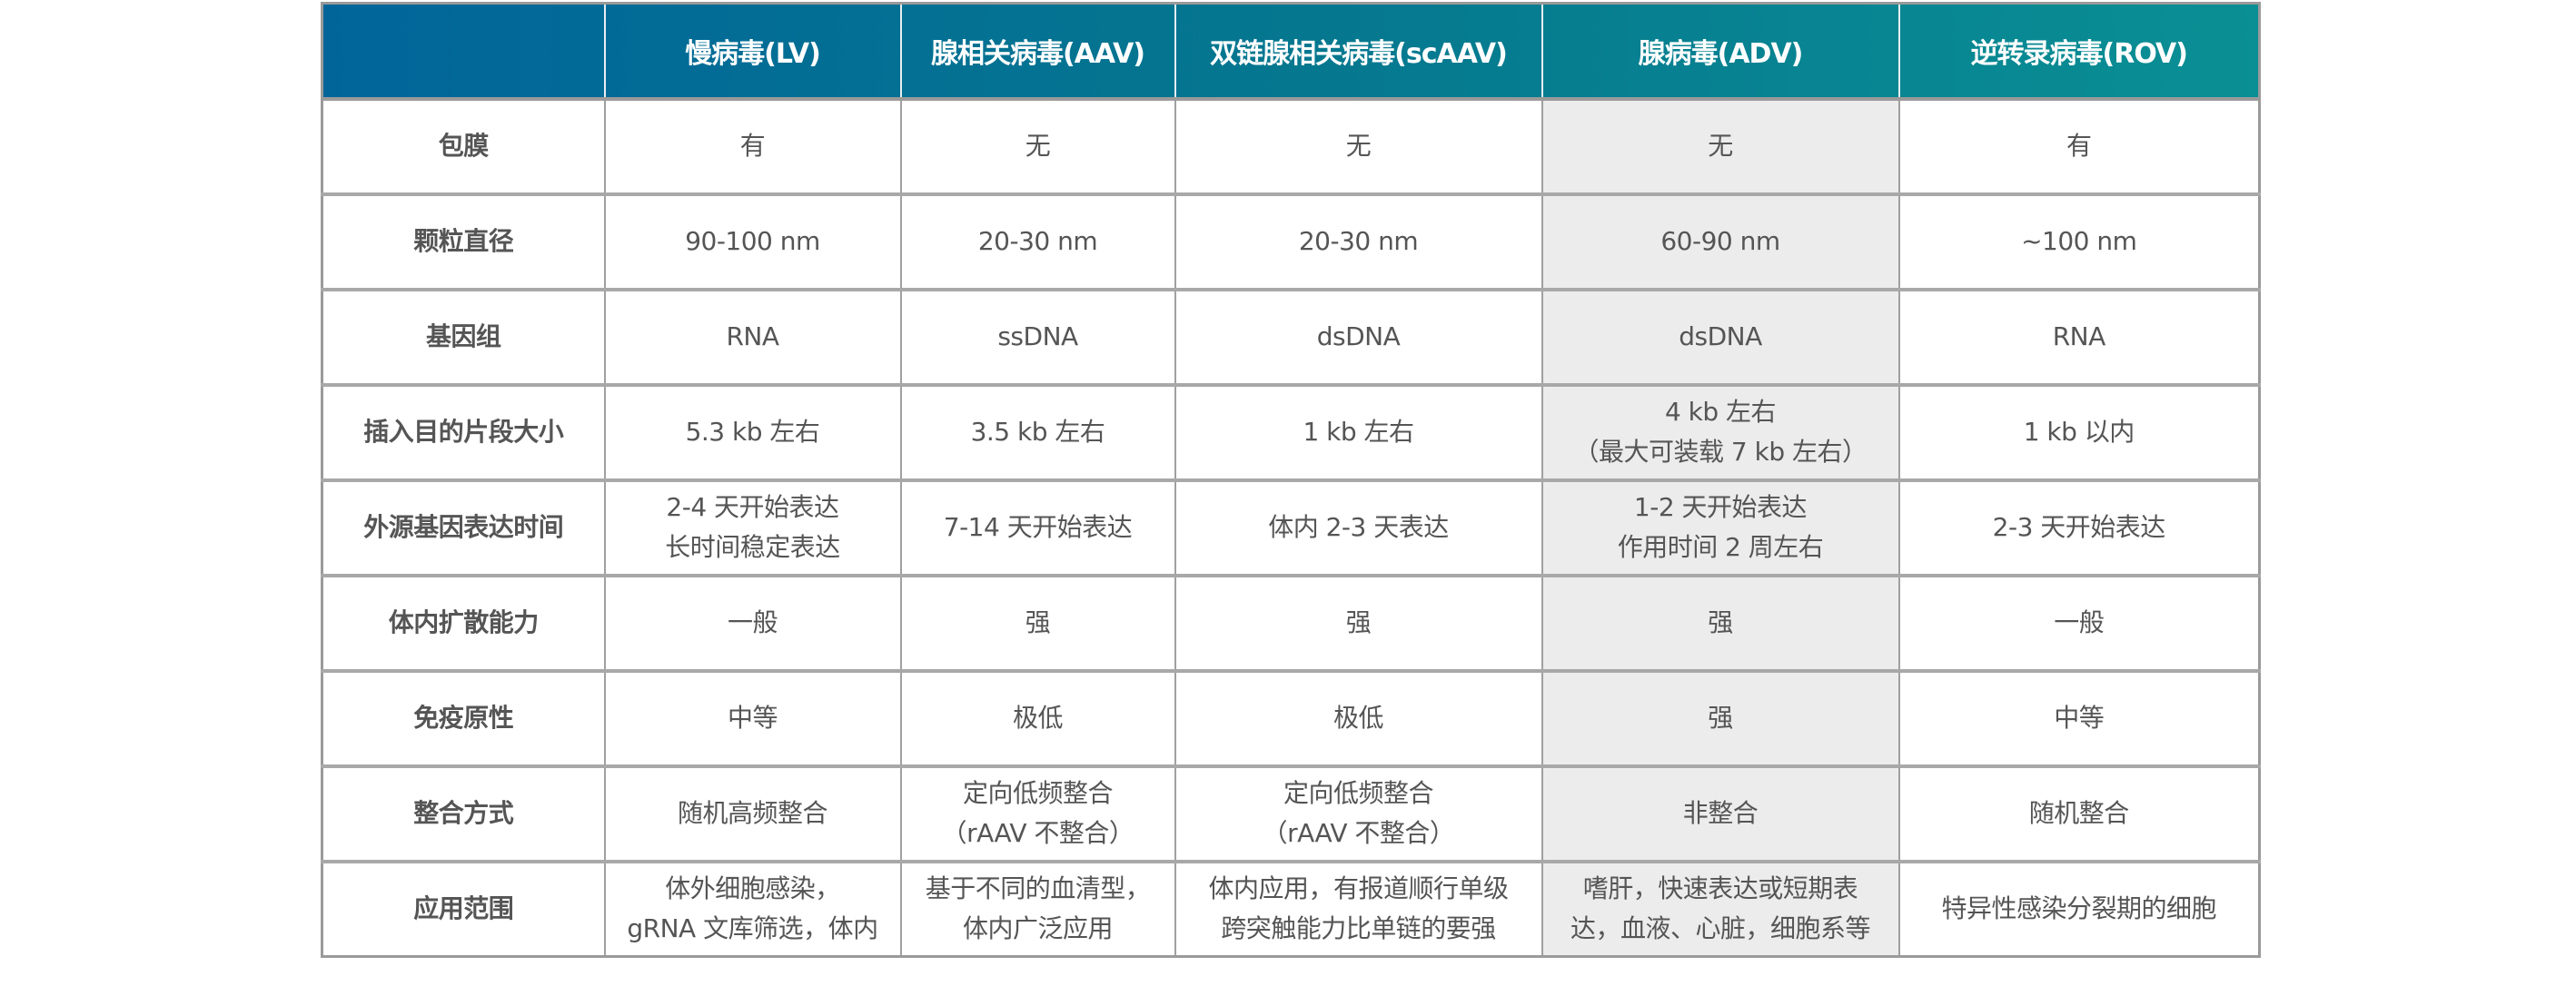 Image resolution: width=2576 pixels, height=996 pixels. What do you see at coordinates (463, 145) in the screenshot?
I see `row-label: 包膜` at bounding box center [463, 145].